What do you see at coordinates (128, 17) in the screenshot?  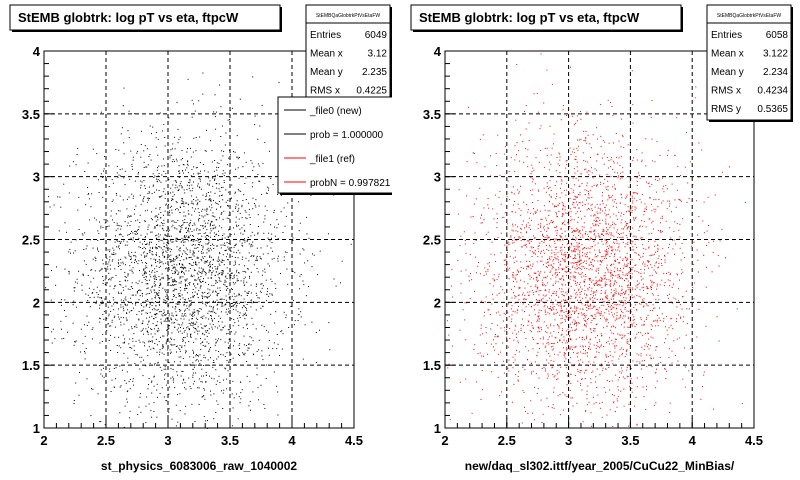 I see `chart-title: StEMB globtrk: log pT vs eta, ftpcW` at bounding box center [128, 17].